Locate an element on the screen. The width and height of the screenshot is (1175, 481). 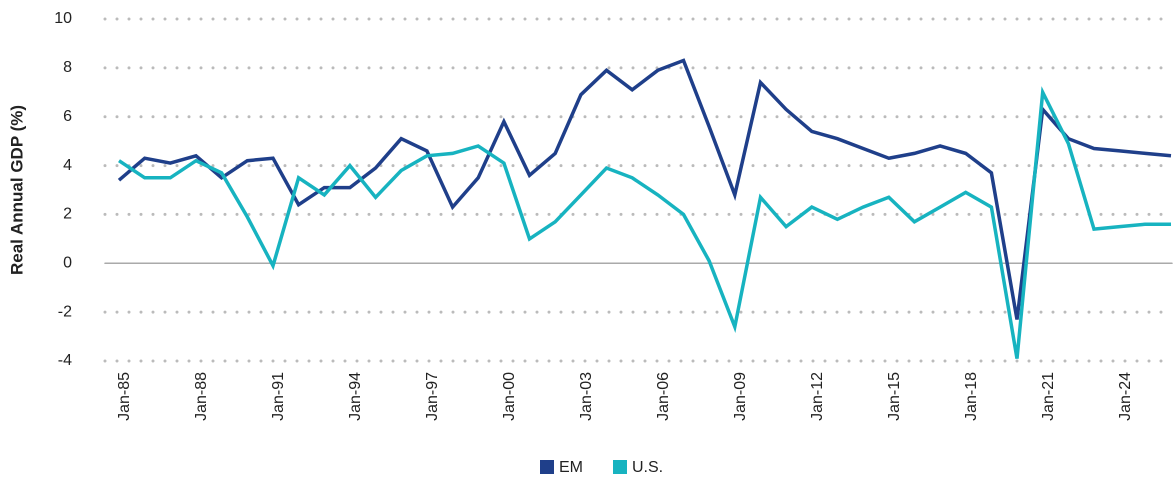
x-tick-label: Jan-91 is located at coordinates (278, 396).